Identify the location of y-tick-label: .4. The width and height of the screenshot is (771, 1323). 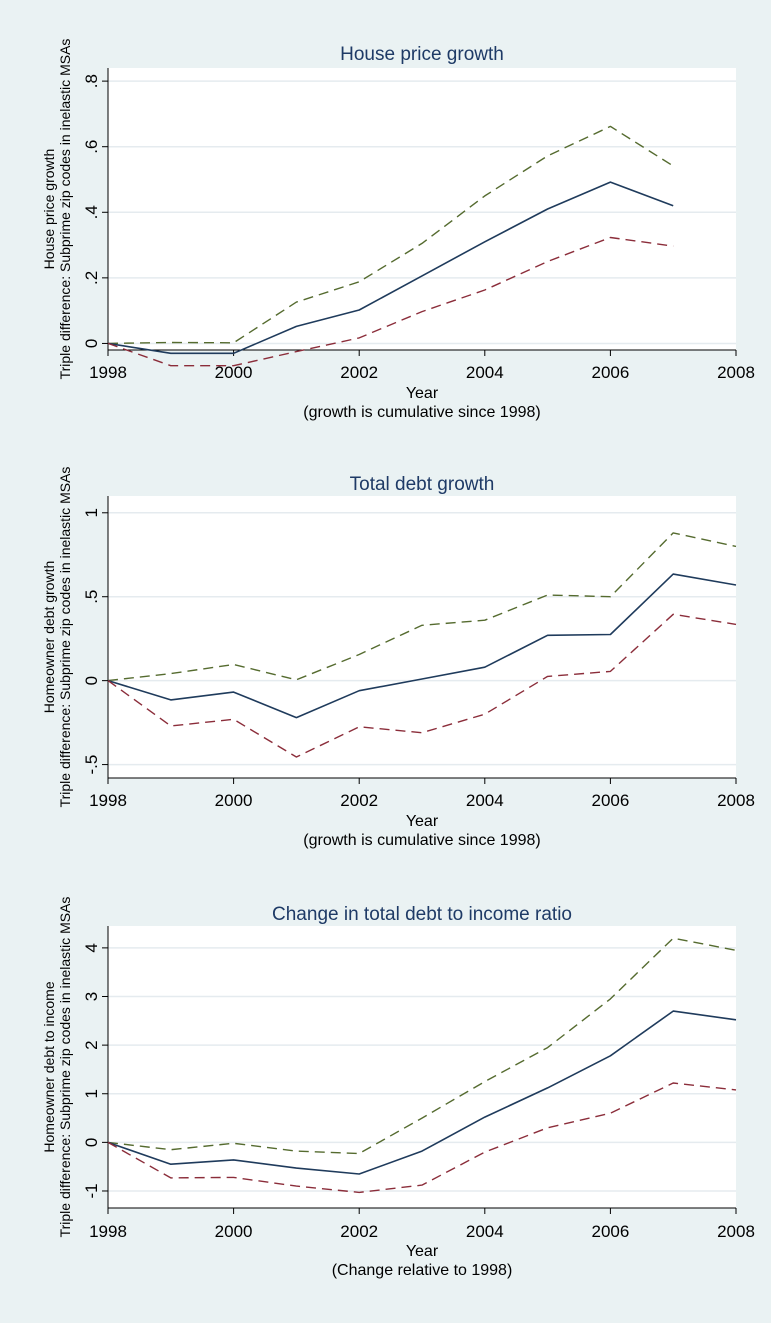
(91, 212).